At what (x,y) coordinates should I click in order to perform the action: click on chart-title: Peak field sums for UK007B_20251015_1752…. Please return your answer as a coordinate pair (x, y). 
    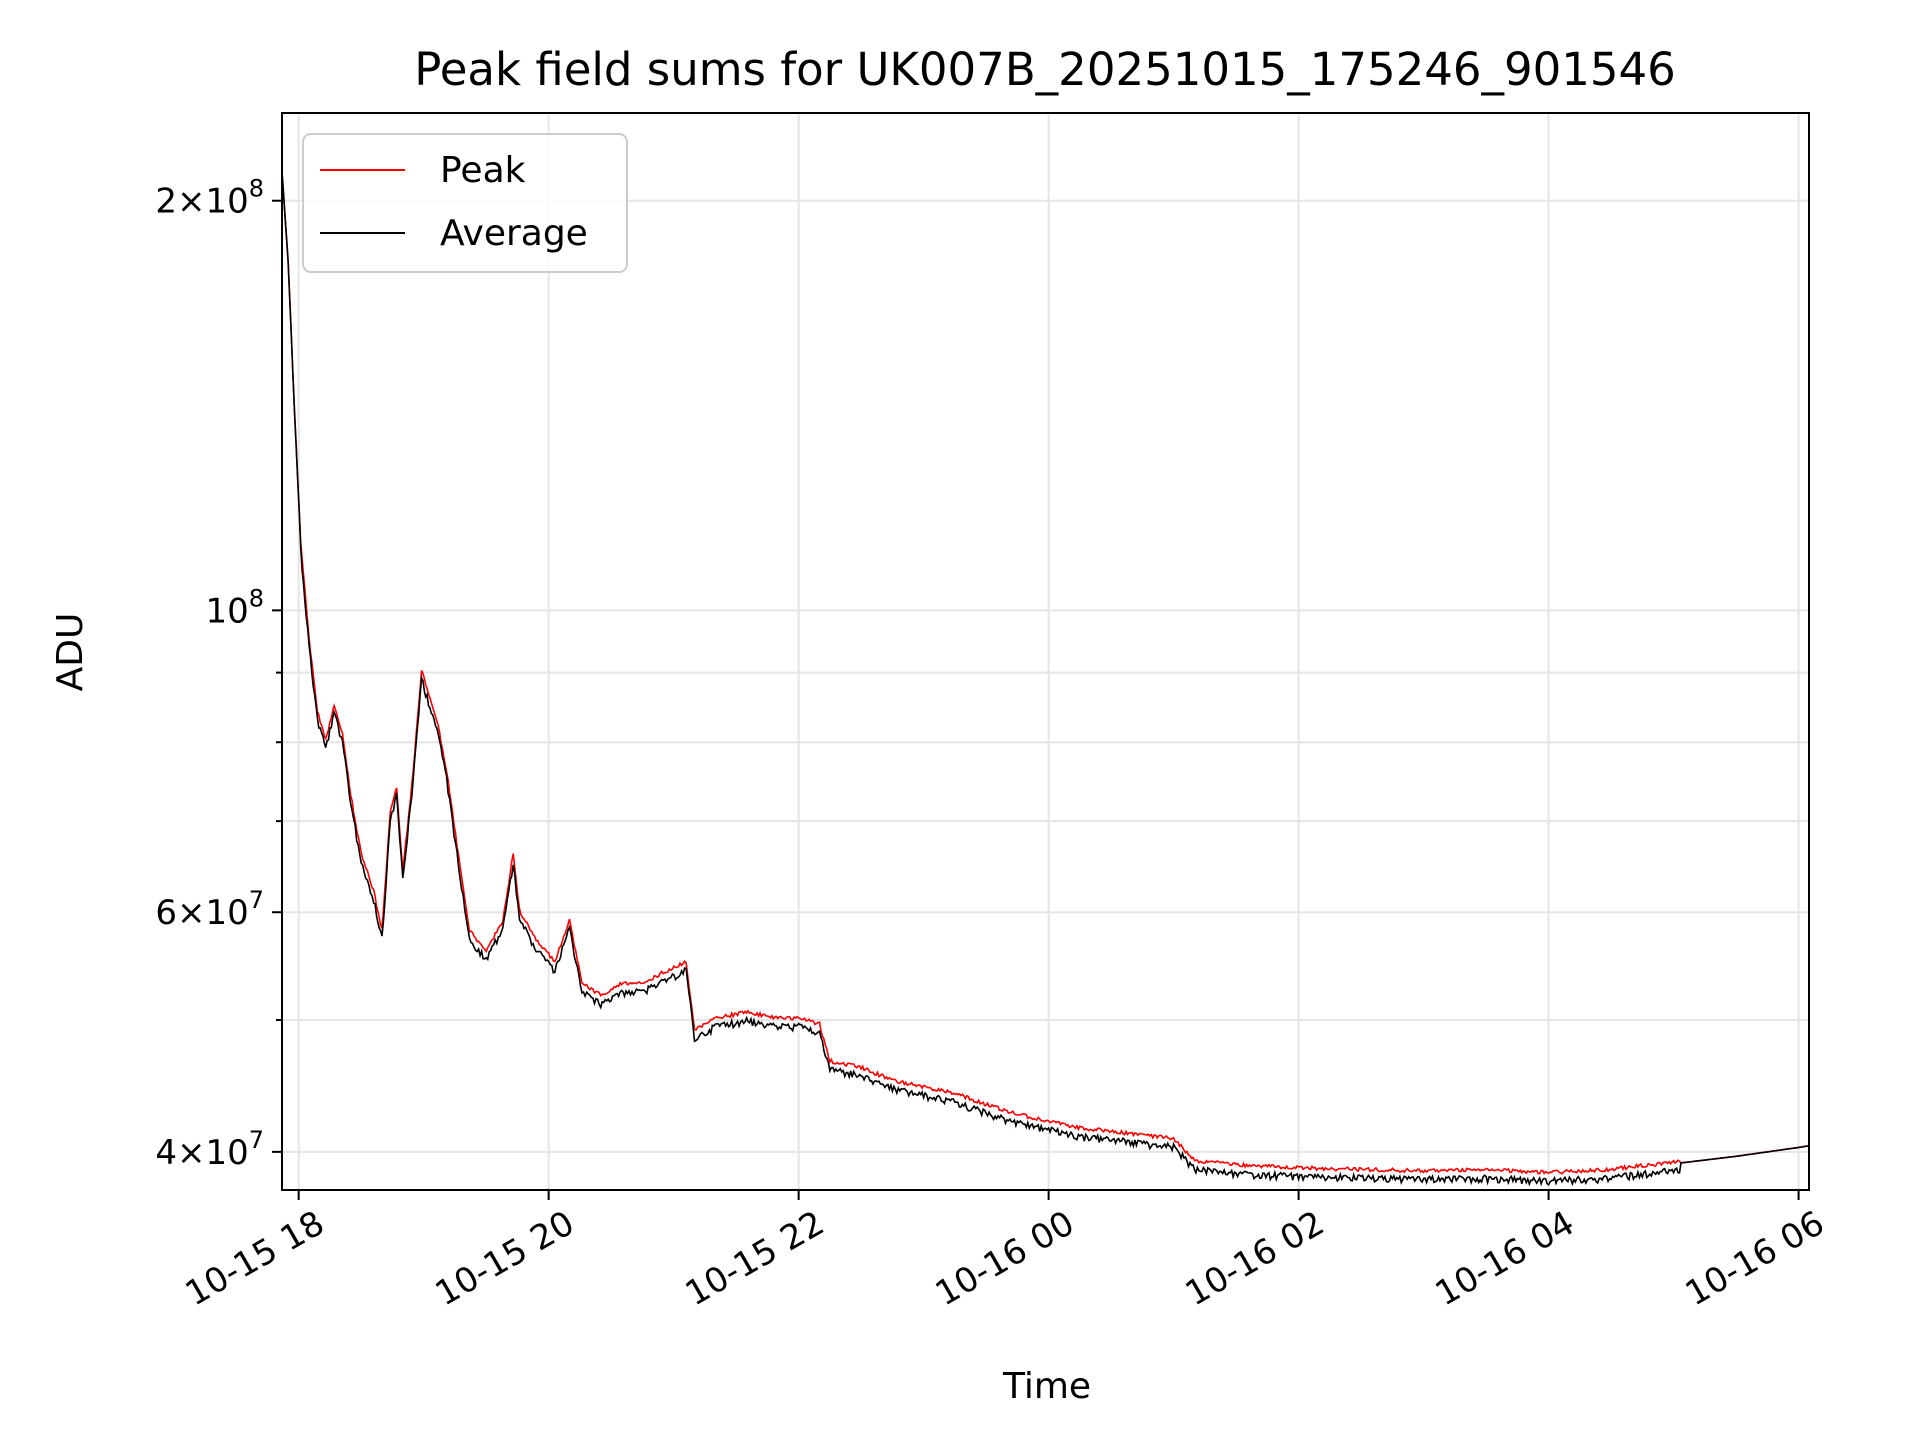
    Looking at the image, I should click on (1045, 69).